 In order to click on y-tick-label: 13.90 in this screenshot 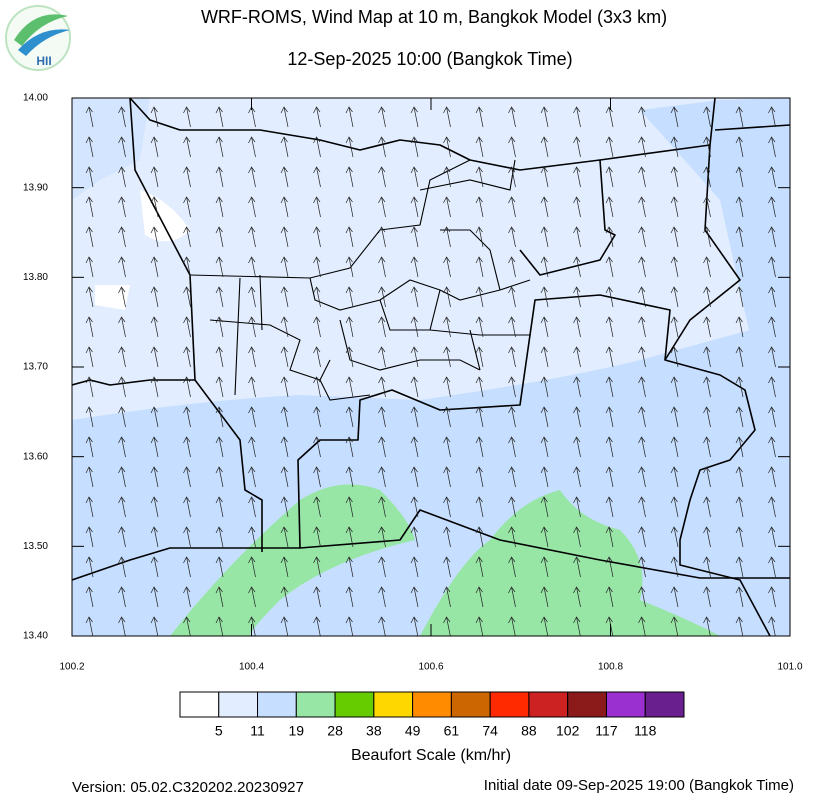, I will do `click(35, 187)`.